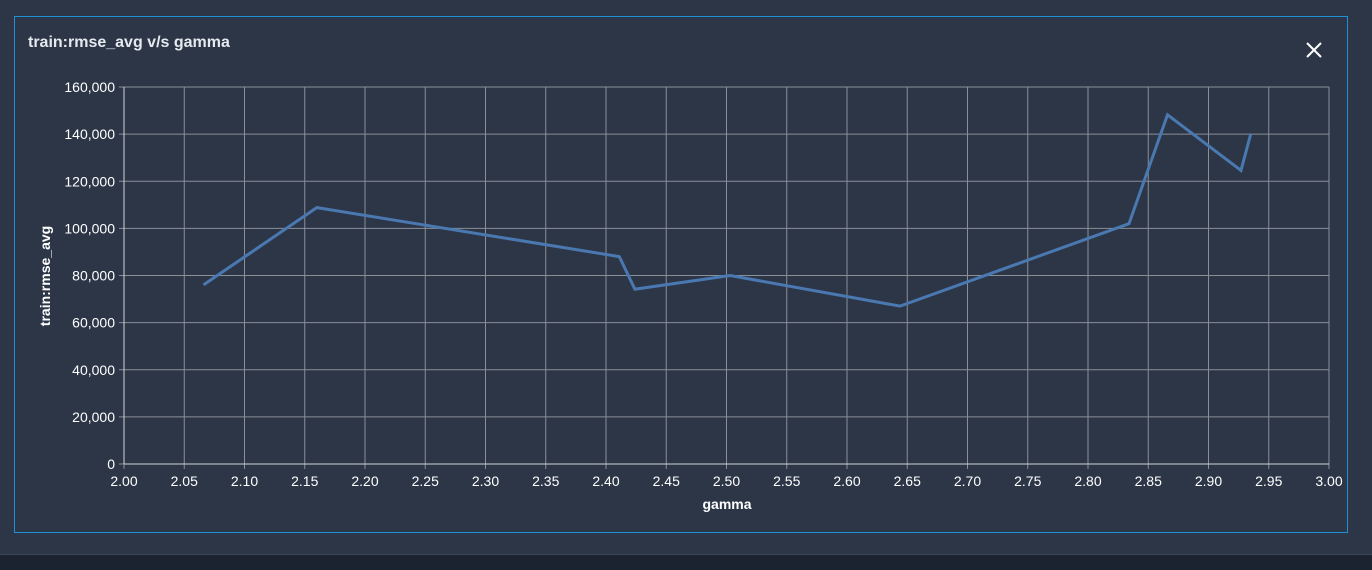 Image resolution: width=1372 pixels, height=570 pixels. What do you see at coordinates (726, 481) in the screenshot?
I see `x-tick-label: 2.50` at bounding box center [726, 481].